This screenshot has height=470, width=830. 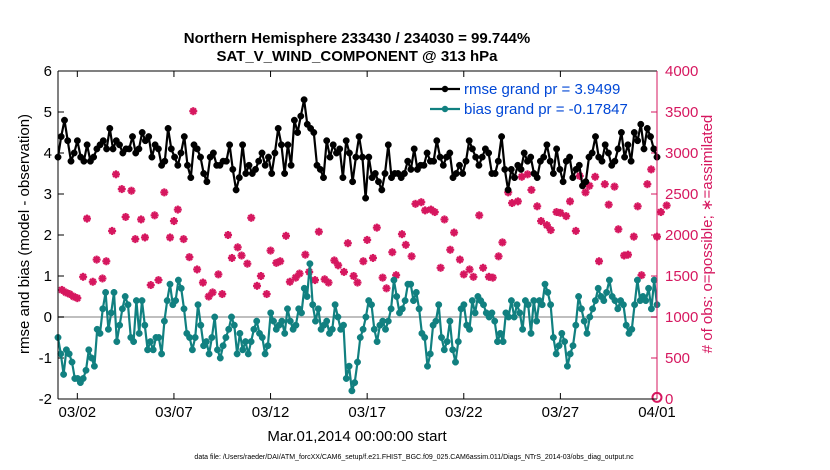 I want to click on y-right-tick-label: 4000, so click(x=681, y=71).